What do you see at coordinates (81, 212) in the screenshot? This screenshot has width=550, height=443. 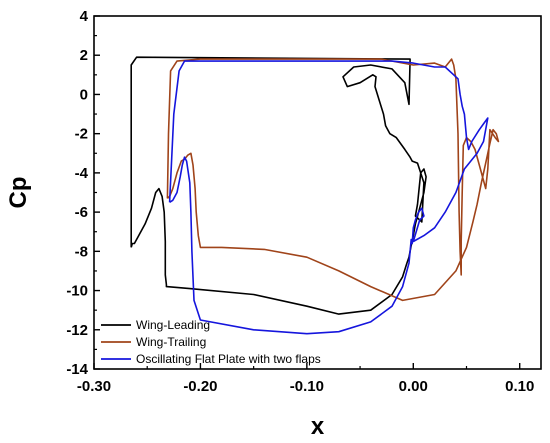 I see `y-tick-label: -6` at bounding box center [81, 212].